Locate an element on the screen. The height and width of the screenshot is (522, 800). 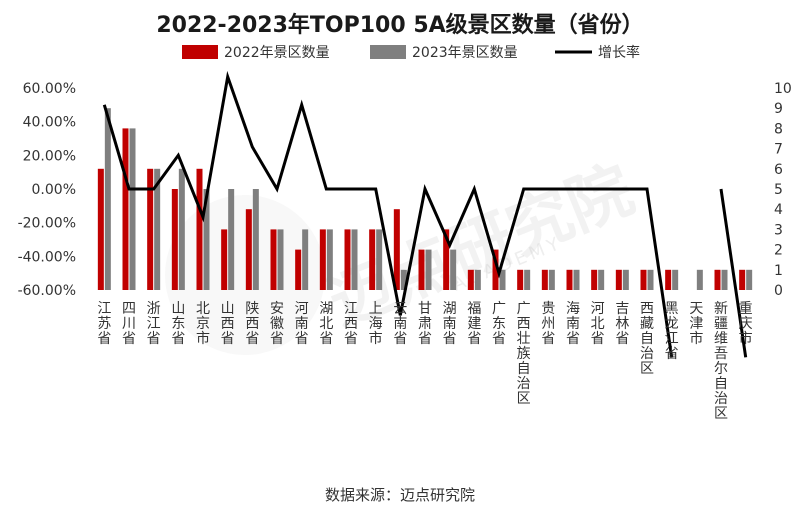
category-label: 安徽省 is located at coordinates (277, 324).